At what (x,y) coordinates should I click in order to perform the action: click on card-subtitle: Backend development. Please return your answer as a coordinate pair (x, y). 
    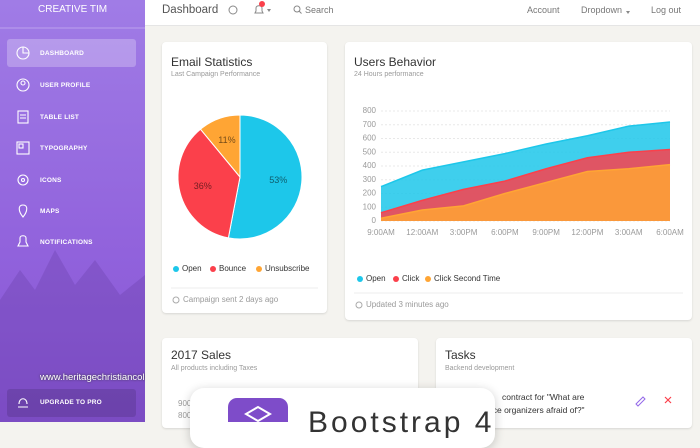
    Looking at the image, I should click on (480, 368).